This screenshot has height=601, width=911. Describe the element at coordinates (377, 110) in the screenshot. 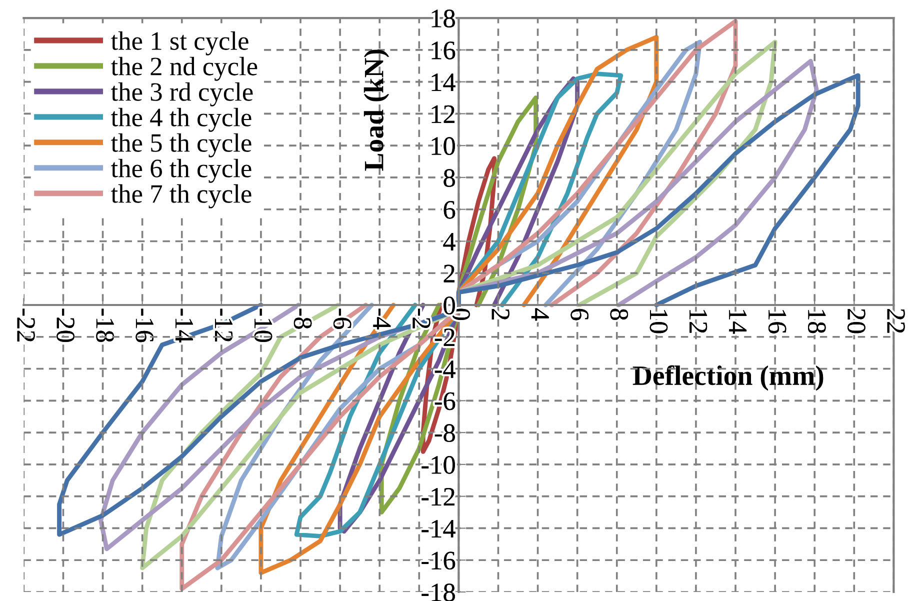

I see `y-axis-title: Load (kN)` at that location.